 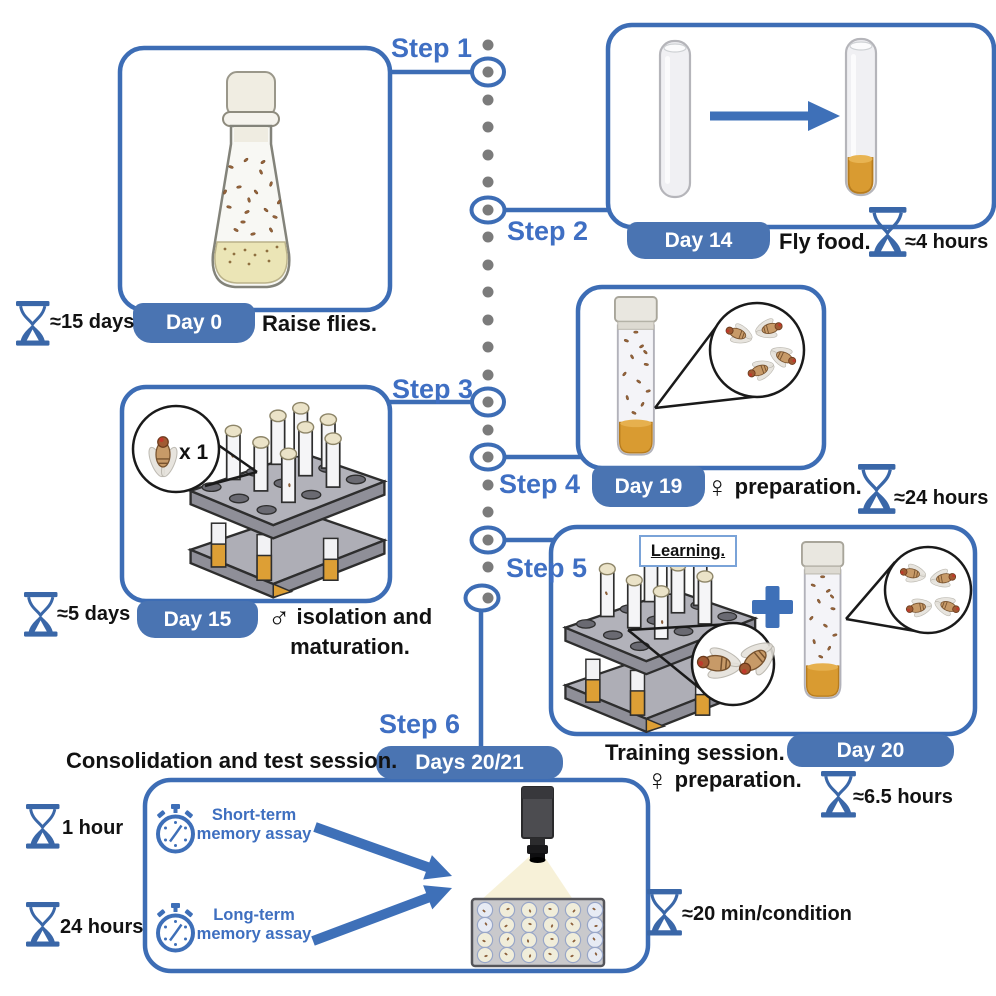 What do you see at coordinates (40, 614) in the screenshot?
I see `hourglass-icon-step3` at bounding box center [40, 614].